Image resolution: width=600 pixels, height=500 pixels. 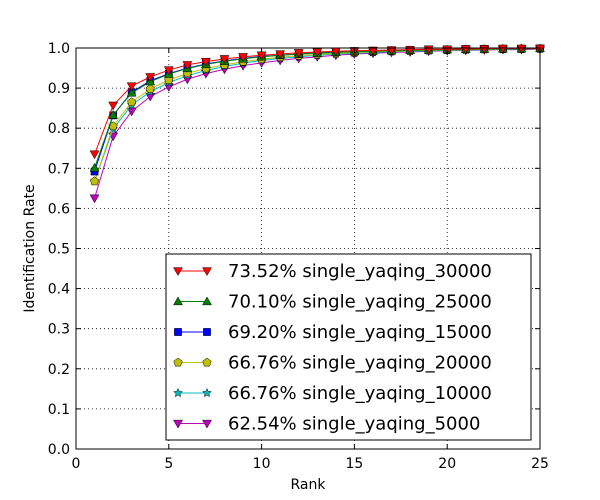 What do you see at coordinates (59, 450) in the screenshot?
I see `y-tick-label: 0.0` at bounding box center [59, 450].